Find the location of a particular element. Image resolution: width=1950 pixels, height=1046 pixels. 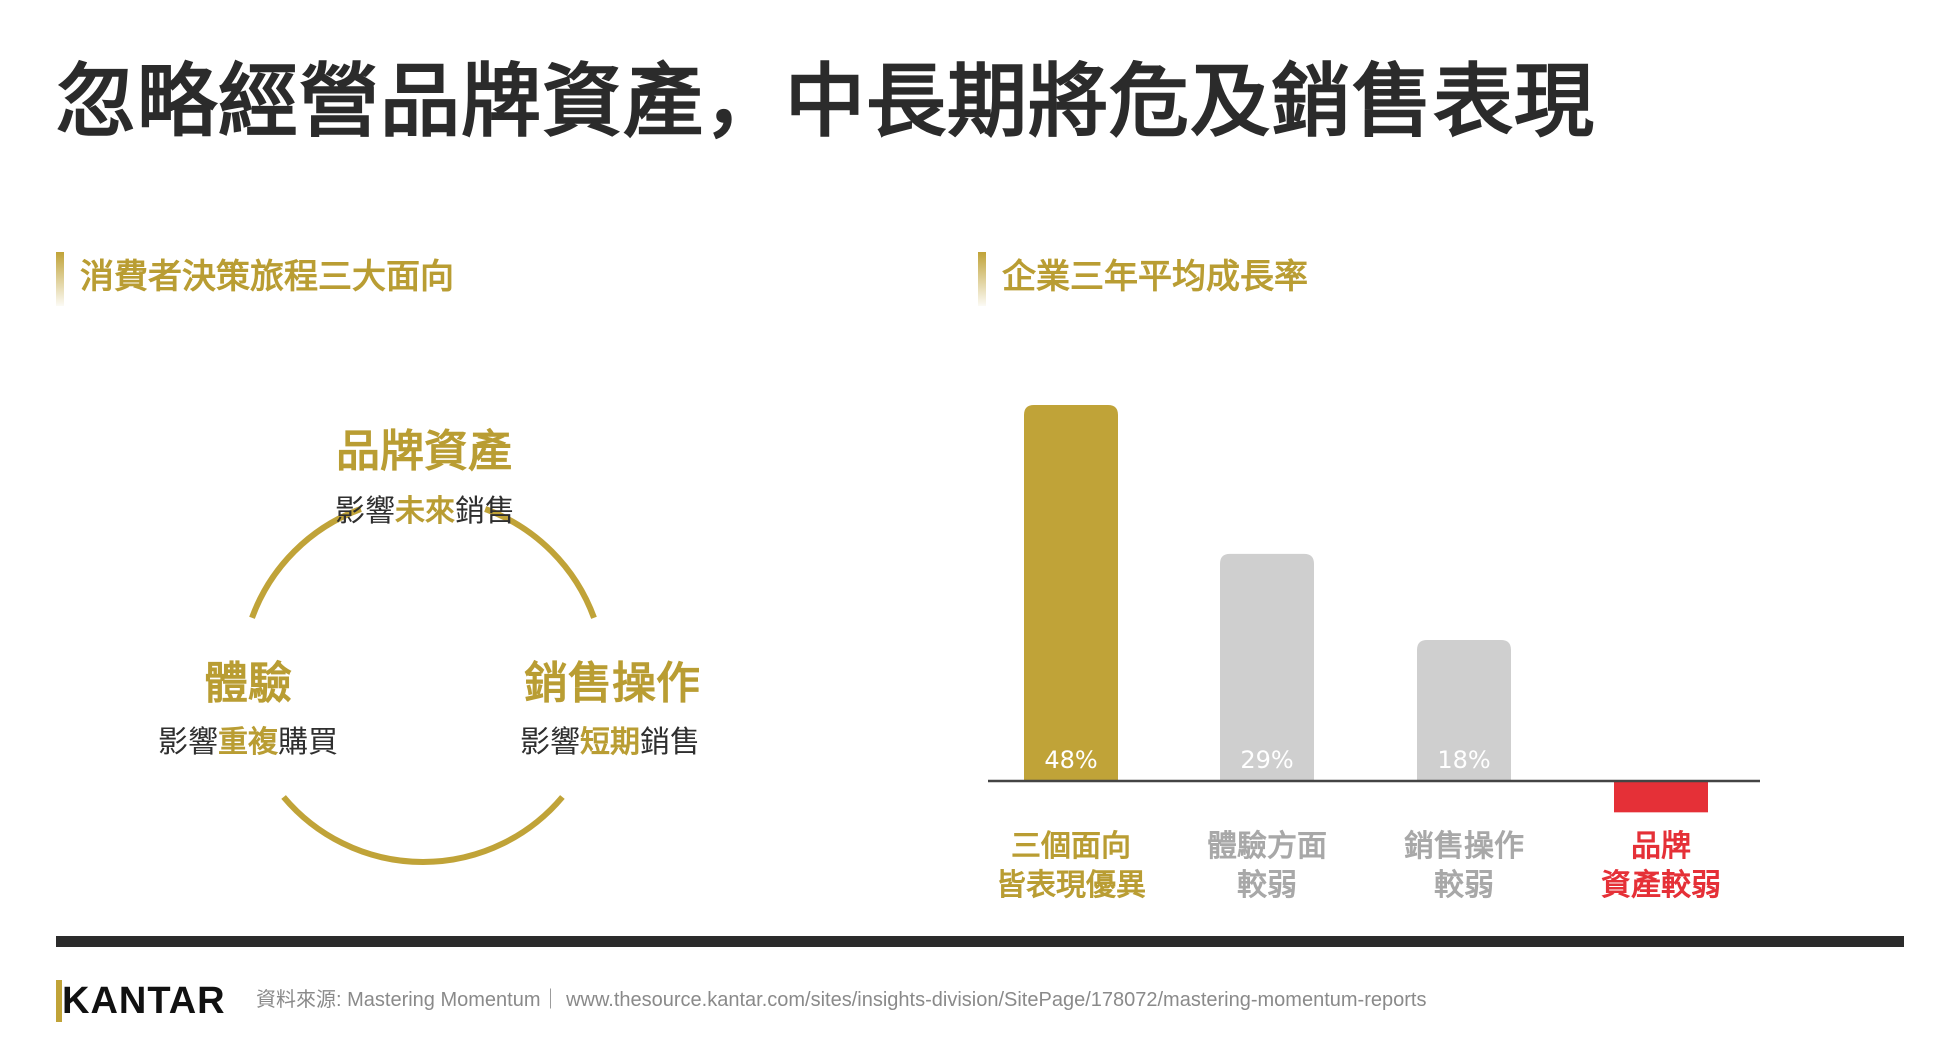

bar-value-label: 18% is located at coordinates (1463, 760).